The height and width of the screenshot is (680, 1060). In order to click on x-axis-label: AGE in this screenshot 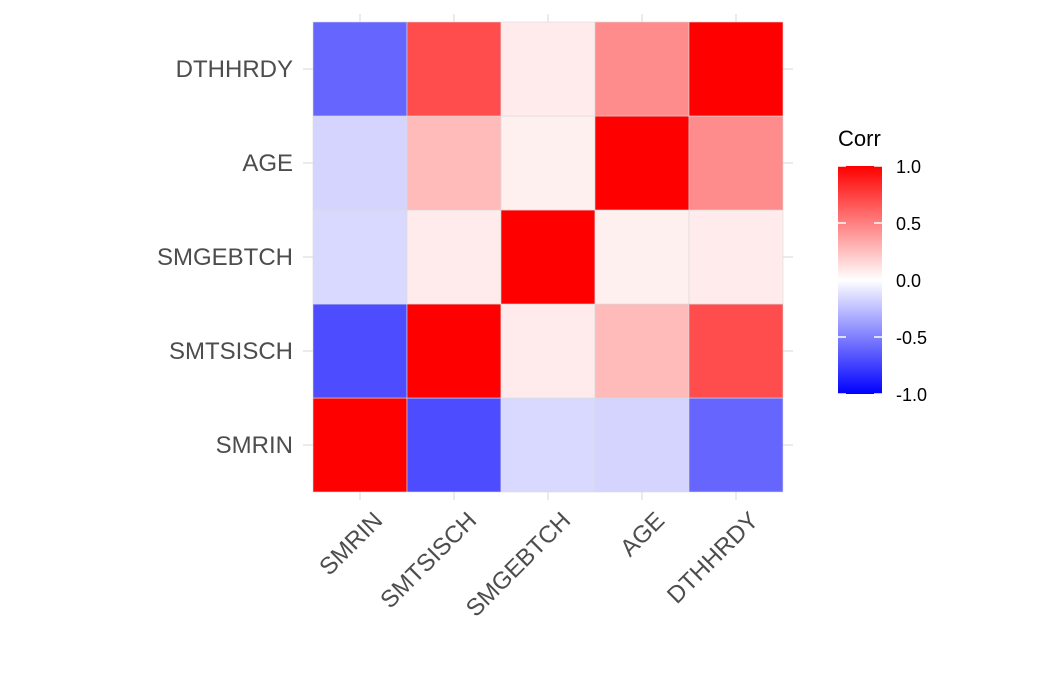, I will do `click(642, 534)`.